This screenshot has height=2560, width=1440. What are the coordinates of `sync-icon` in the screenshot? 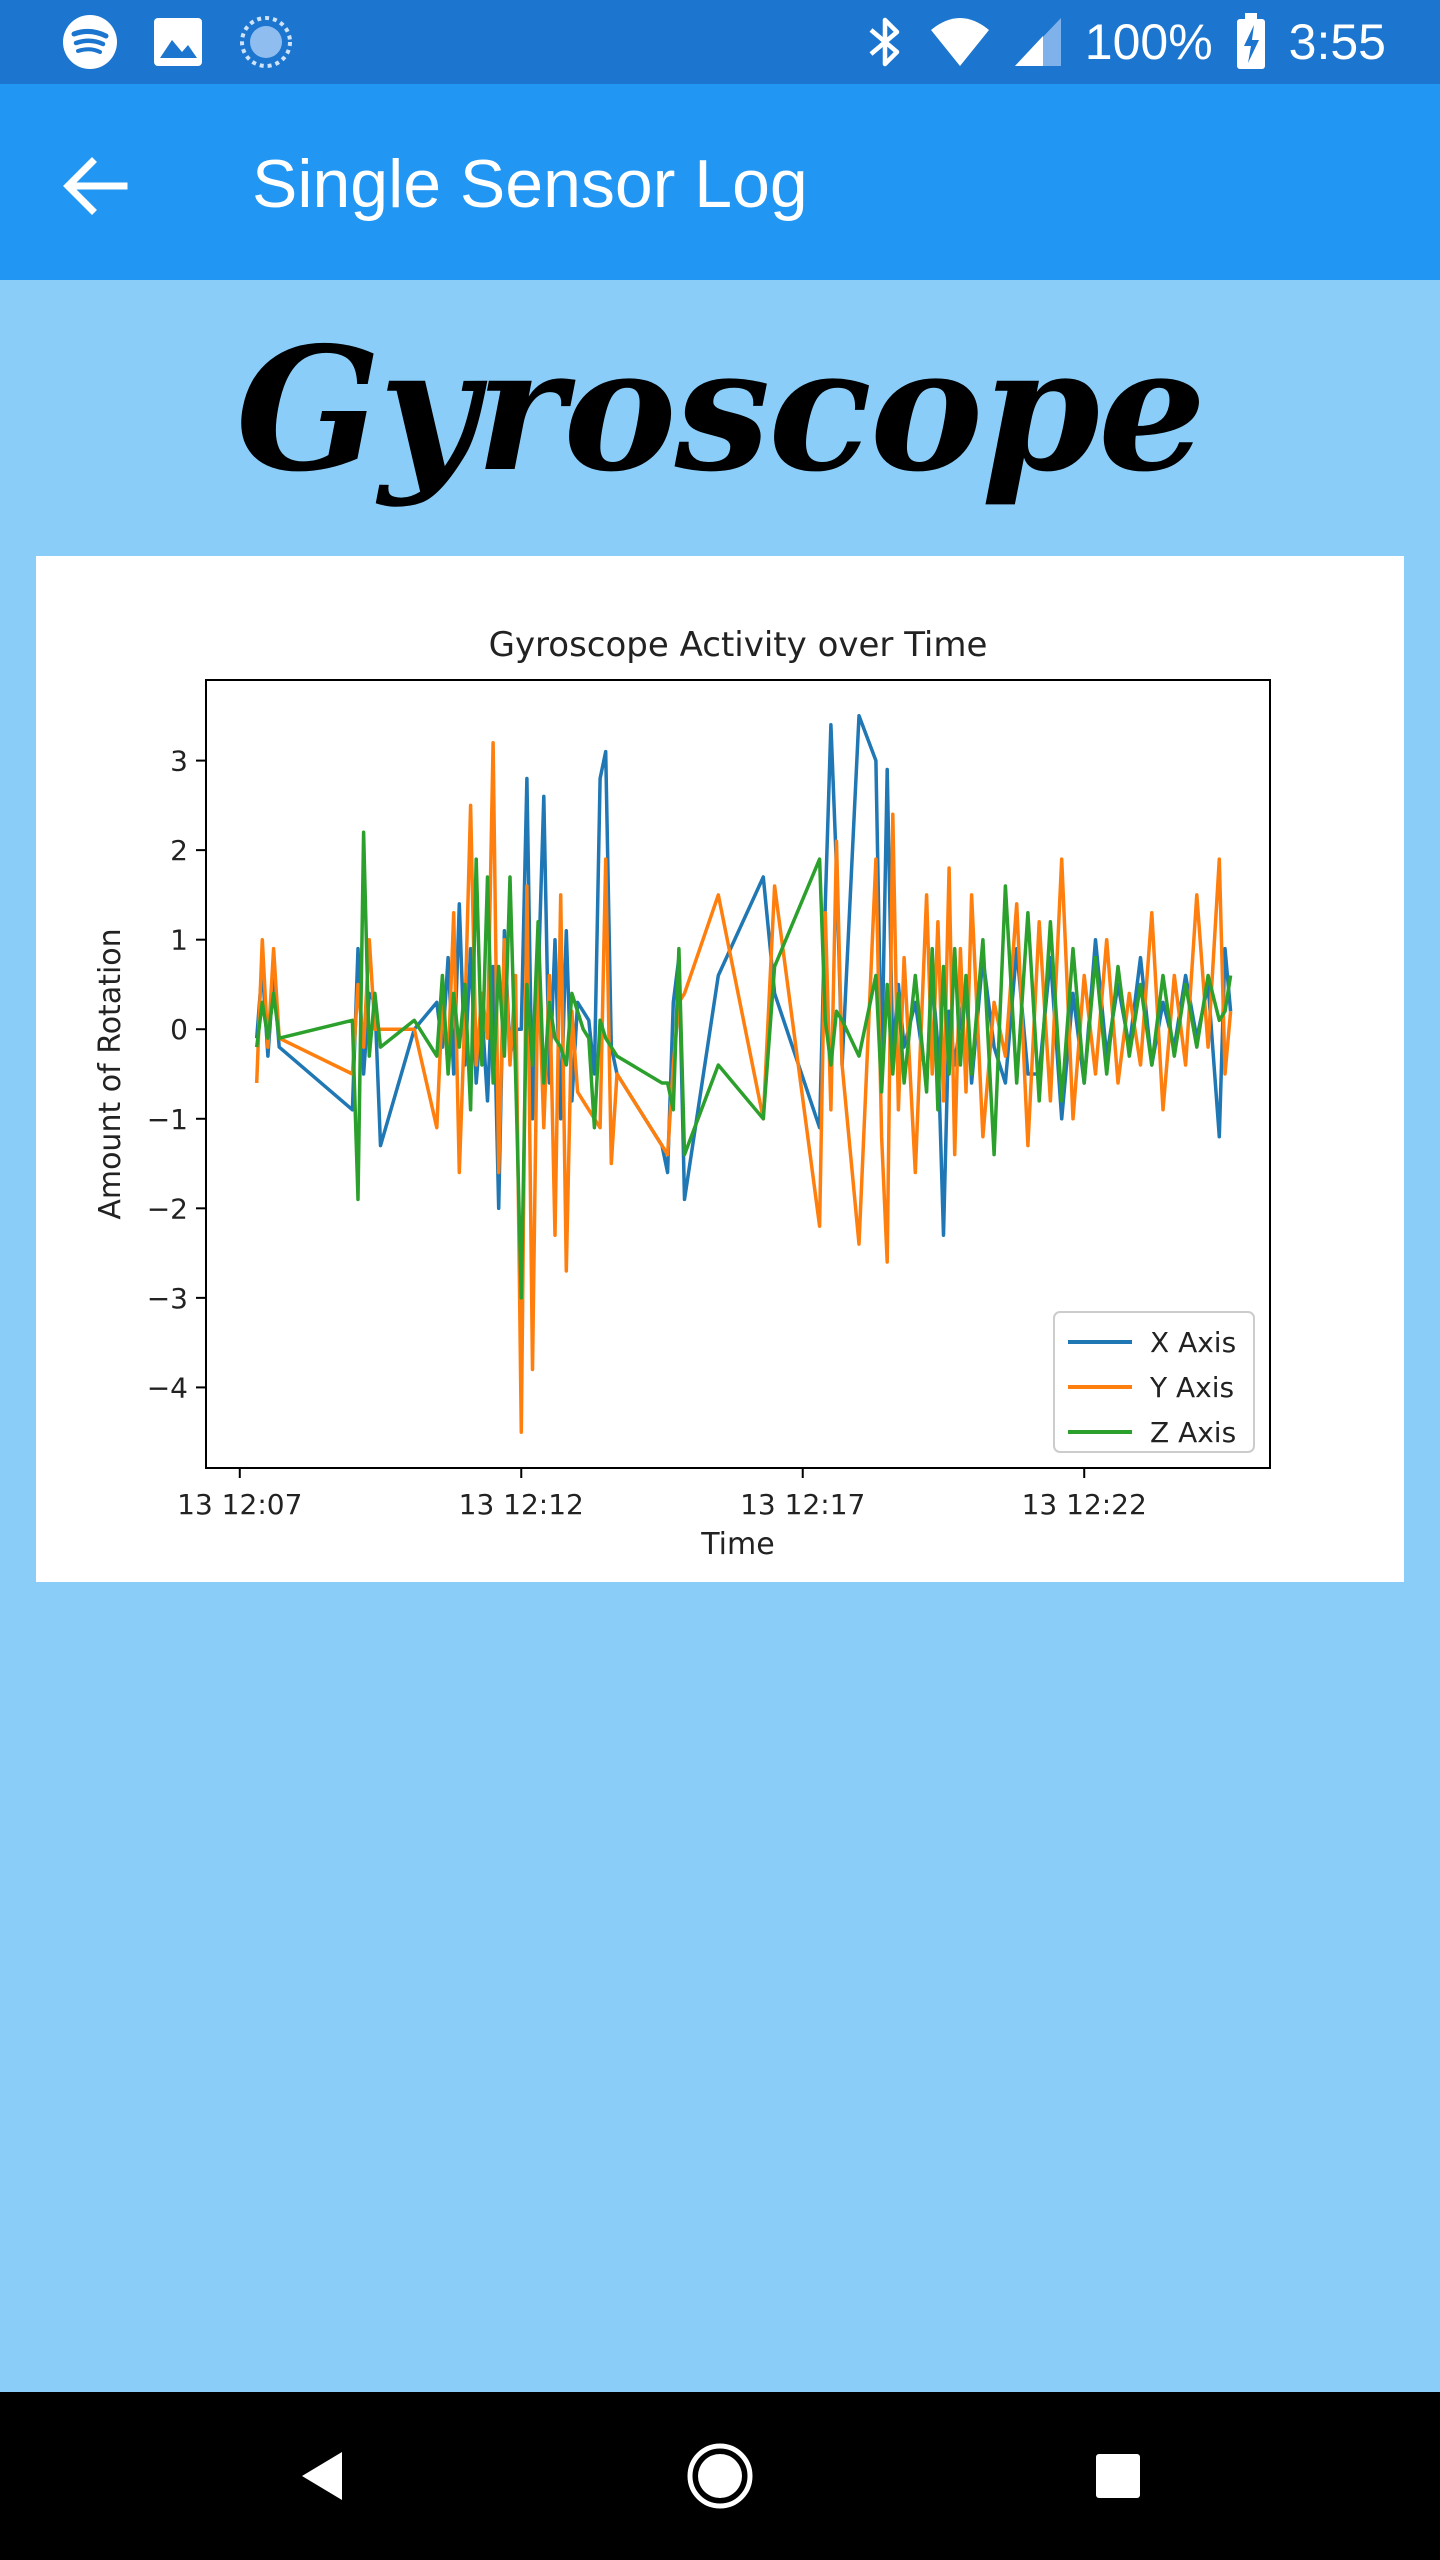 It's located at (266, 42).